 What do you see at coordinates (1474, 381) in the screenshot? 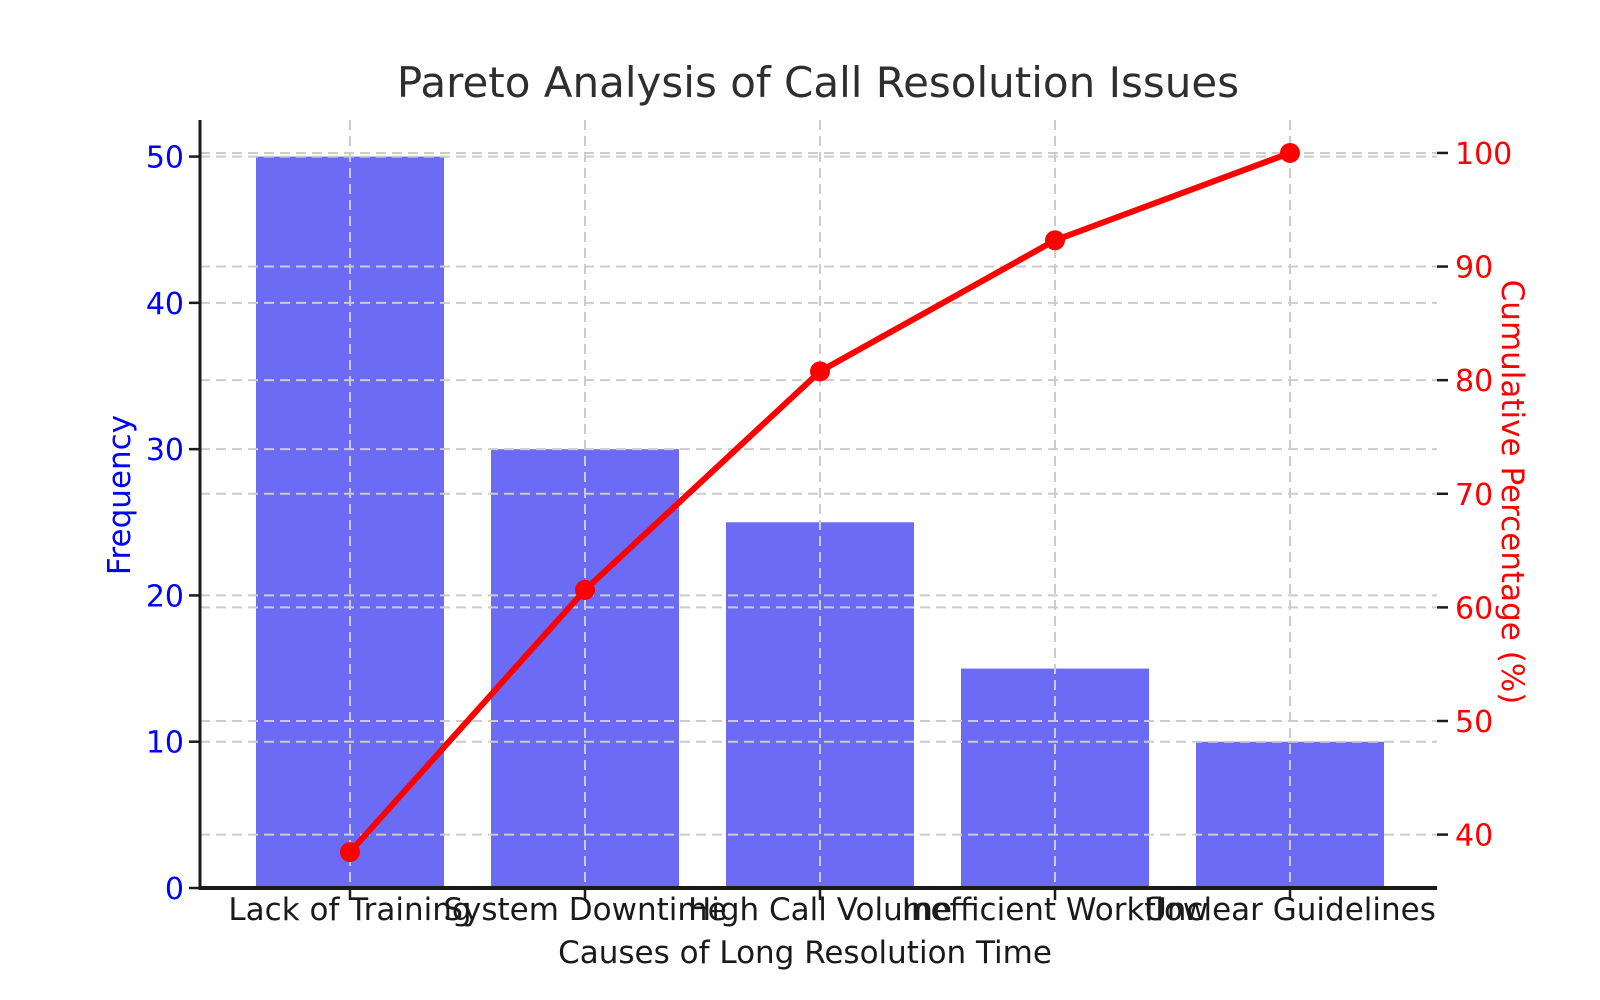
I see `right-tick-label: 80` at bounding box center [1474, 381].